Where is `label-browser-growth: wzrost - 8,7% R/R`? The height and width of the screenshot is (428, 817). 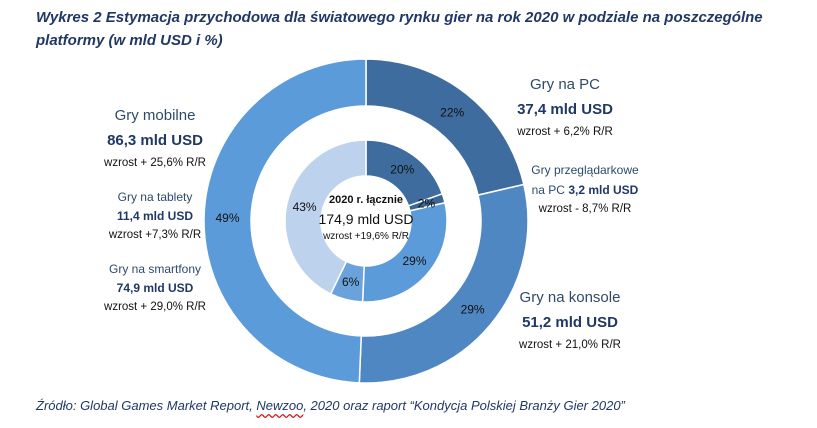
label-browser-growth: wzrost - 8,7% R/R is located at coordinates (585, 209).